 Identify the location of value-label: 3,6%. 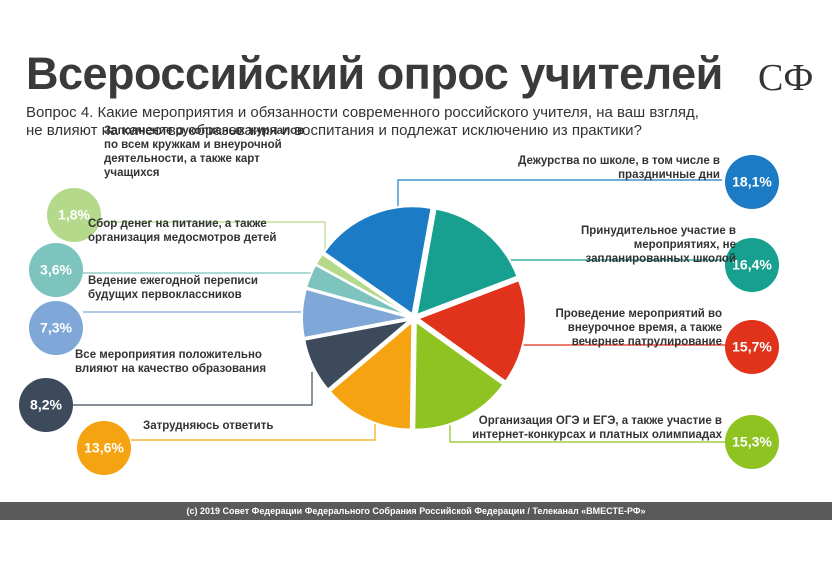
(56, 270).